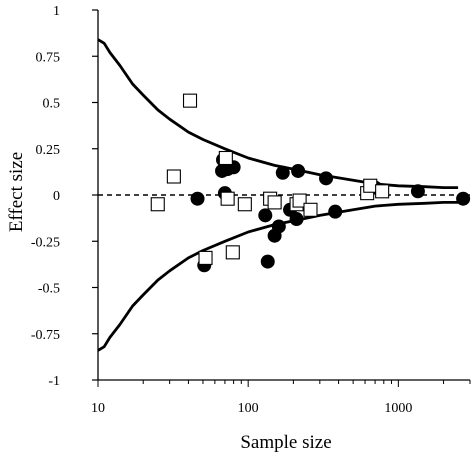 The image size is (474, 462). What do you see at coordinates (45, 335) in the screenshot?
I see `y-tick-label: -0.75` at bounding box center [45, 335].